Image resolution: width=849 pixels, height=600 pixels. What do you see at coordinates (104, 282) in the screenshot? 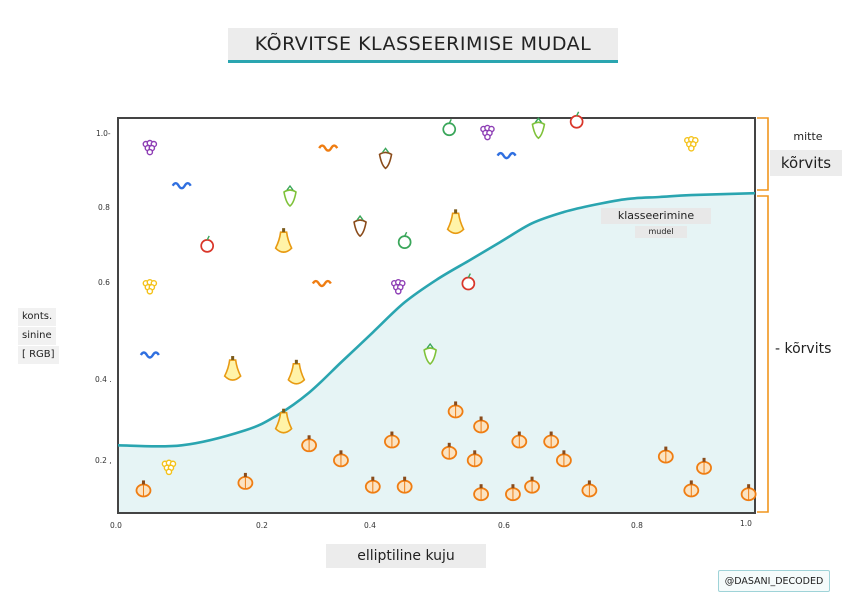
I see `y-tick-06: 0.6` at bounding box center [104, 282].